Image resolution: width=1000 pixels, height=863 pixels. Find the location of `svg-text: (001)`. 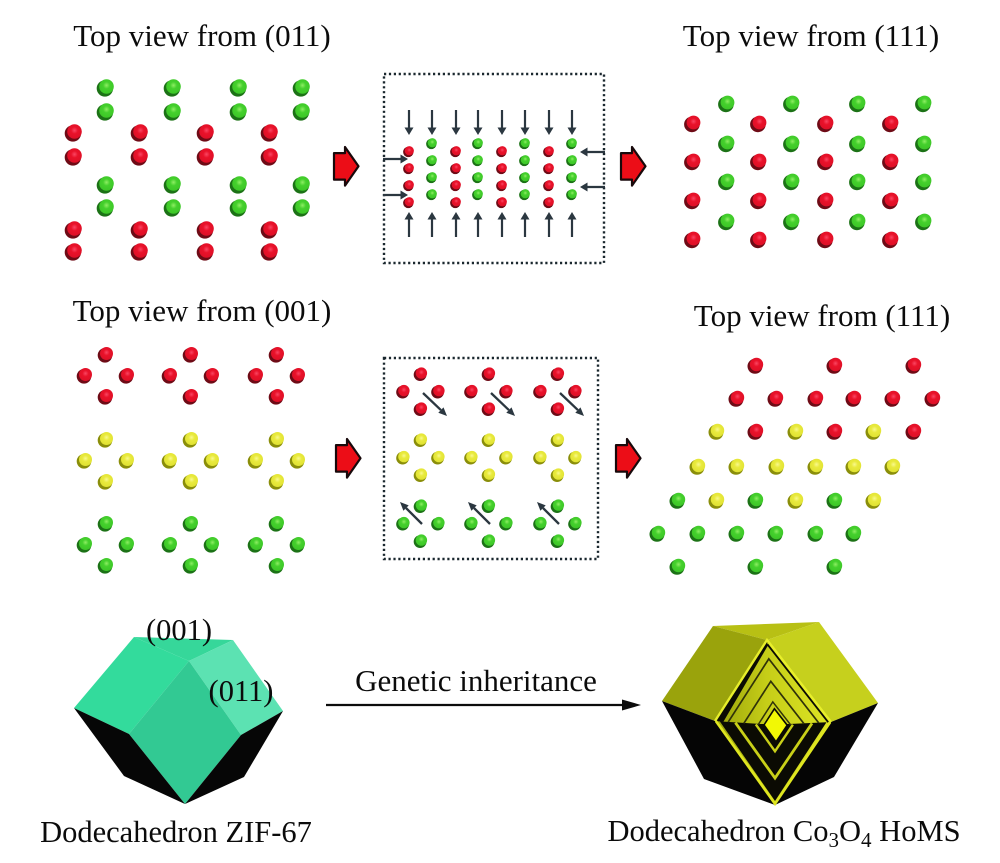

svg-text: (001) is located at coordinates (179, 630).